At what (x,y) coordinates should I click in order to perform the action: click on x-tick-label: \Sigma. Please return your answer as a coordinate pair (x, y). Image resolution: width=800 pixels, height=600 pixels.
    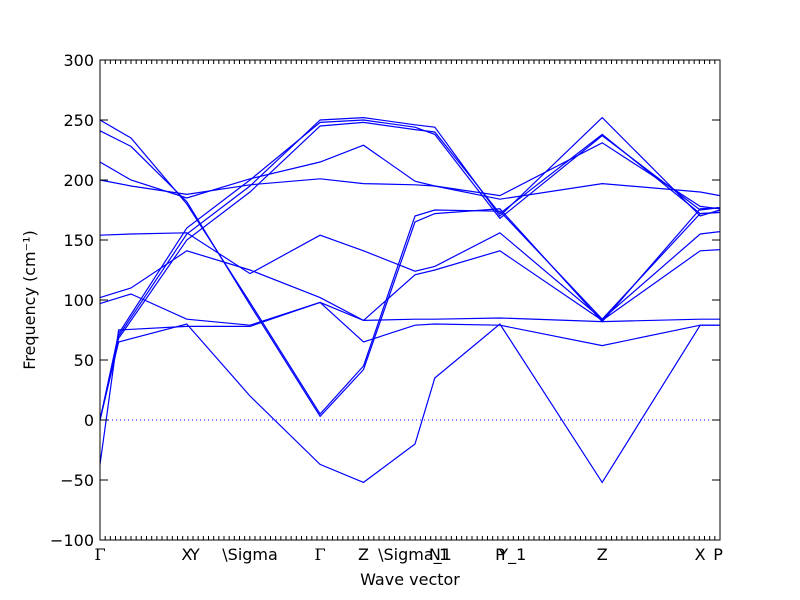
    Looking at the image, I should click on (250, 554).